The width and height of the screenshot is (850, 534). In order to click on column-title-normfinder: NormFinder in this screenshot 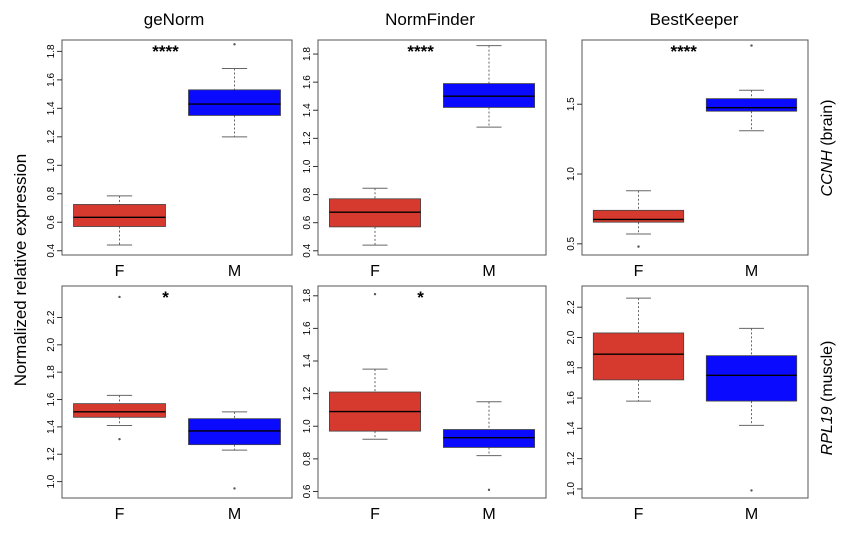, I will do `click(430, 19)`.